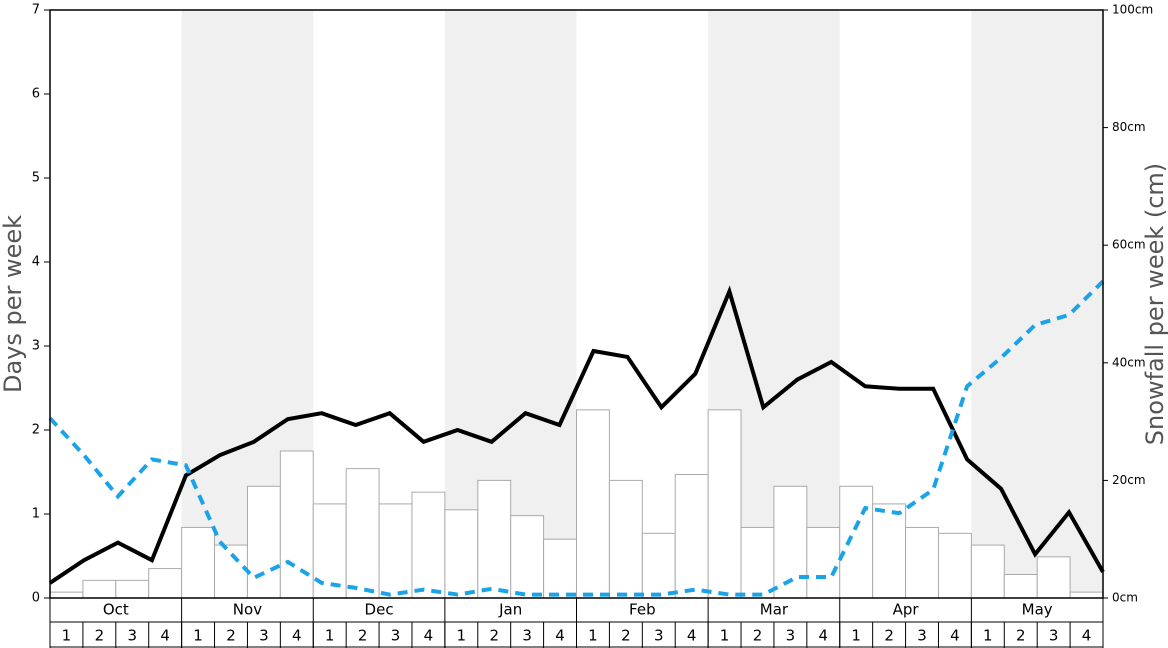 The height and width of the screenshot is (648, 1168). What do you see at coordinates (36, 262) in the screenshot?
I see `y-tick-label: 4` at bounding box center [36, 262].